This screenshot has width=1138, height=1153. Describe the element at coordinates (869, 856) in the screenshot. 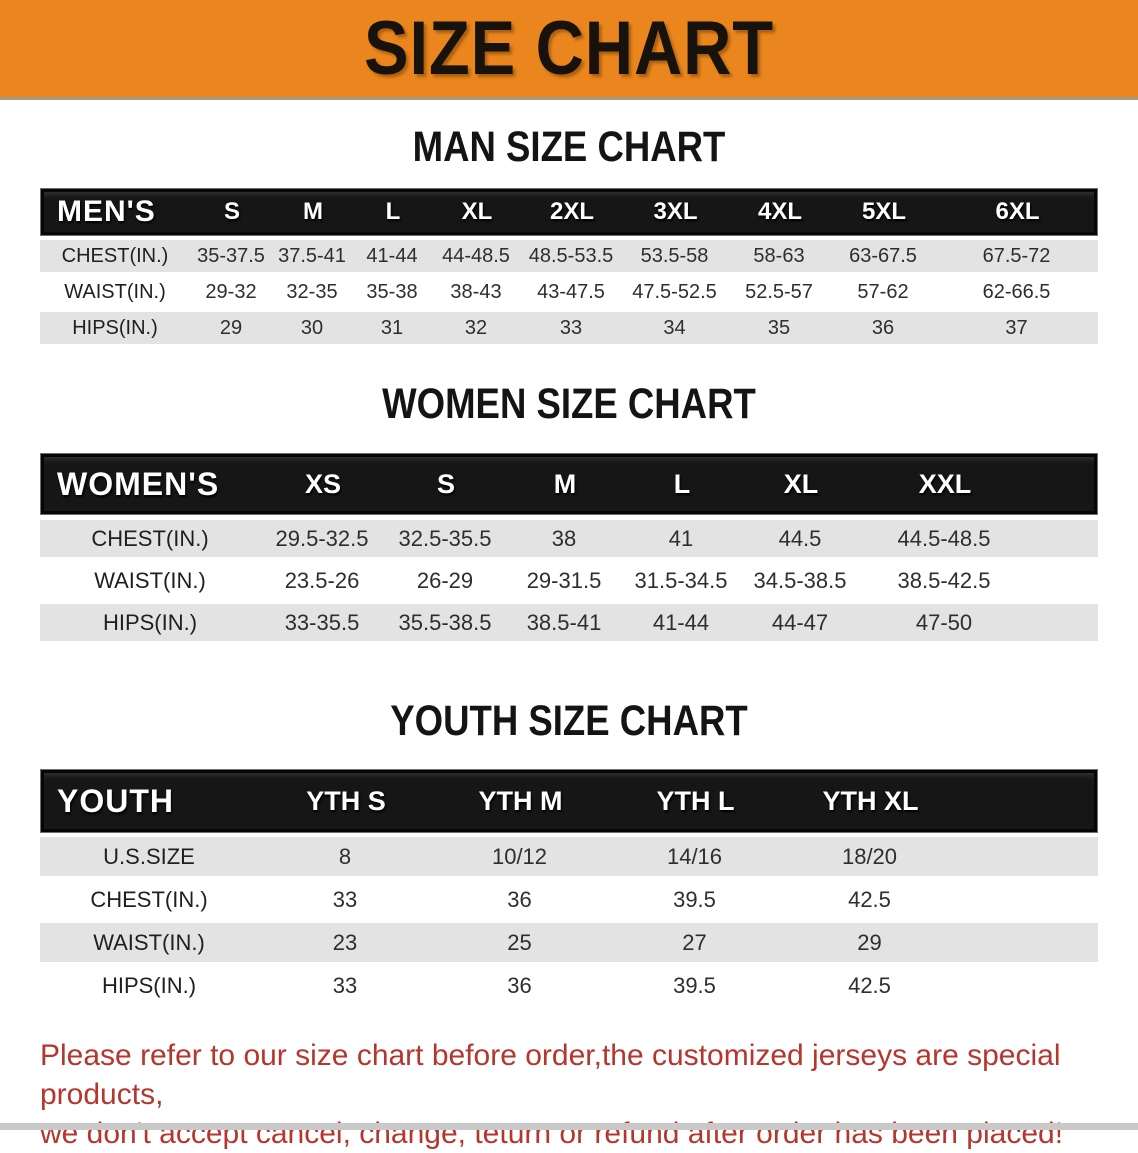

I see `cell-value: 18/20` at that location.